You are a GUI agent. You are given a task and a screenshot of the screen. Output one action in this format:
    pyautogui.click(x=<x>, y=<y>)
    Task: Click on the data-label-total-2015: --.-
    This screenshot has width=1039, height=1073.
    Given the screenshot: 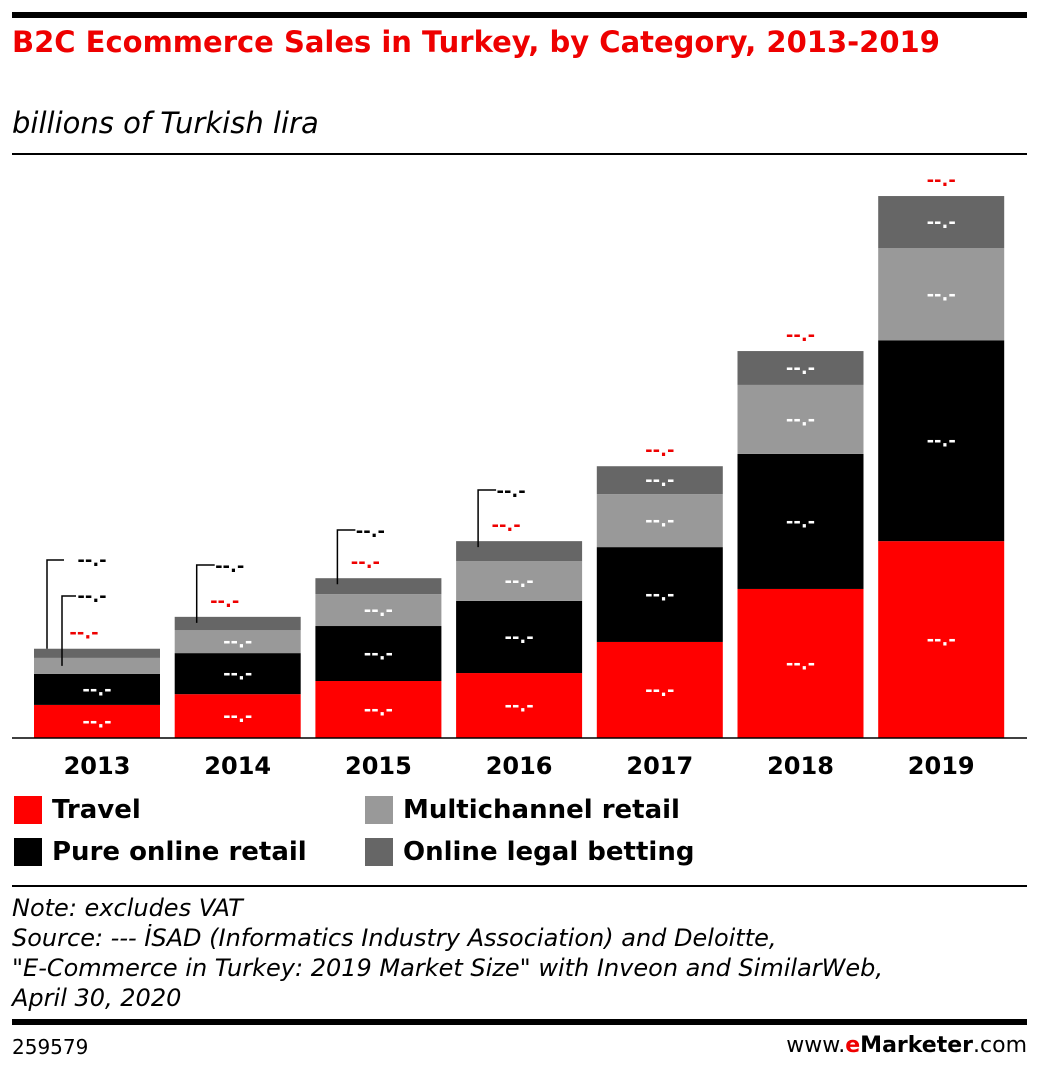 What is the action you would take?
    pyautogui.click(x=365, y=562)
    